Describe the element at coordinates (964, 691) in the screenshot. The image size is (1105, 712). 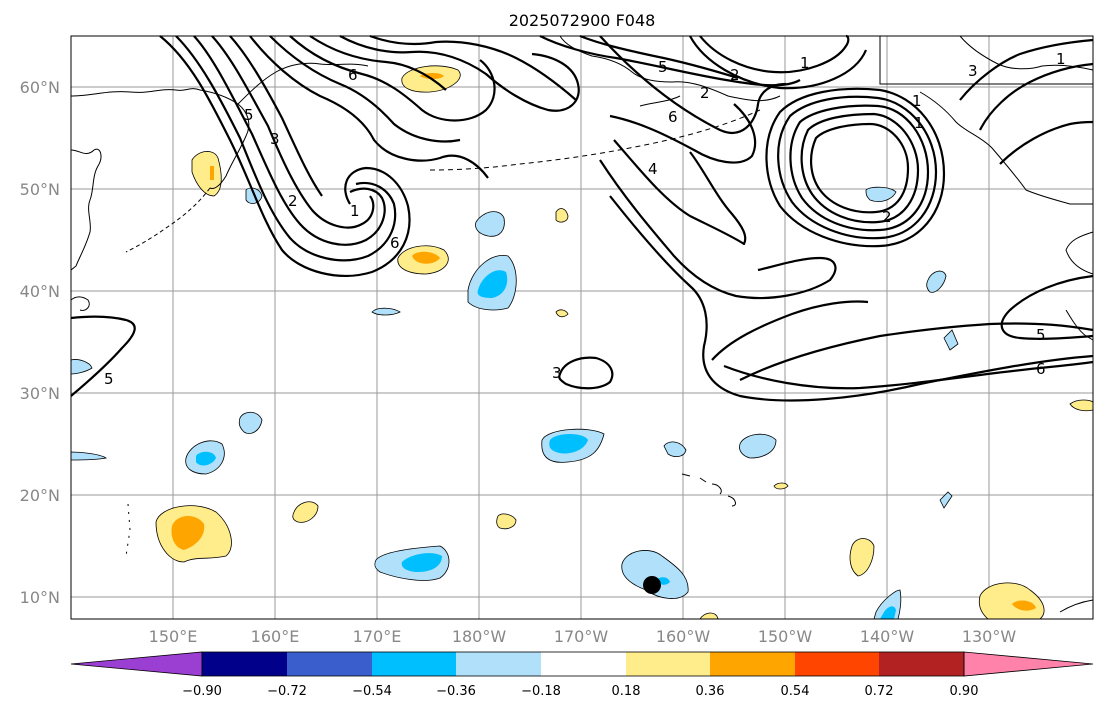
I see `colorbar-tick-label: 0.90` at that location.